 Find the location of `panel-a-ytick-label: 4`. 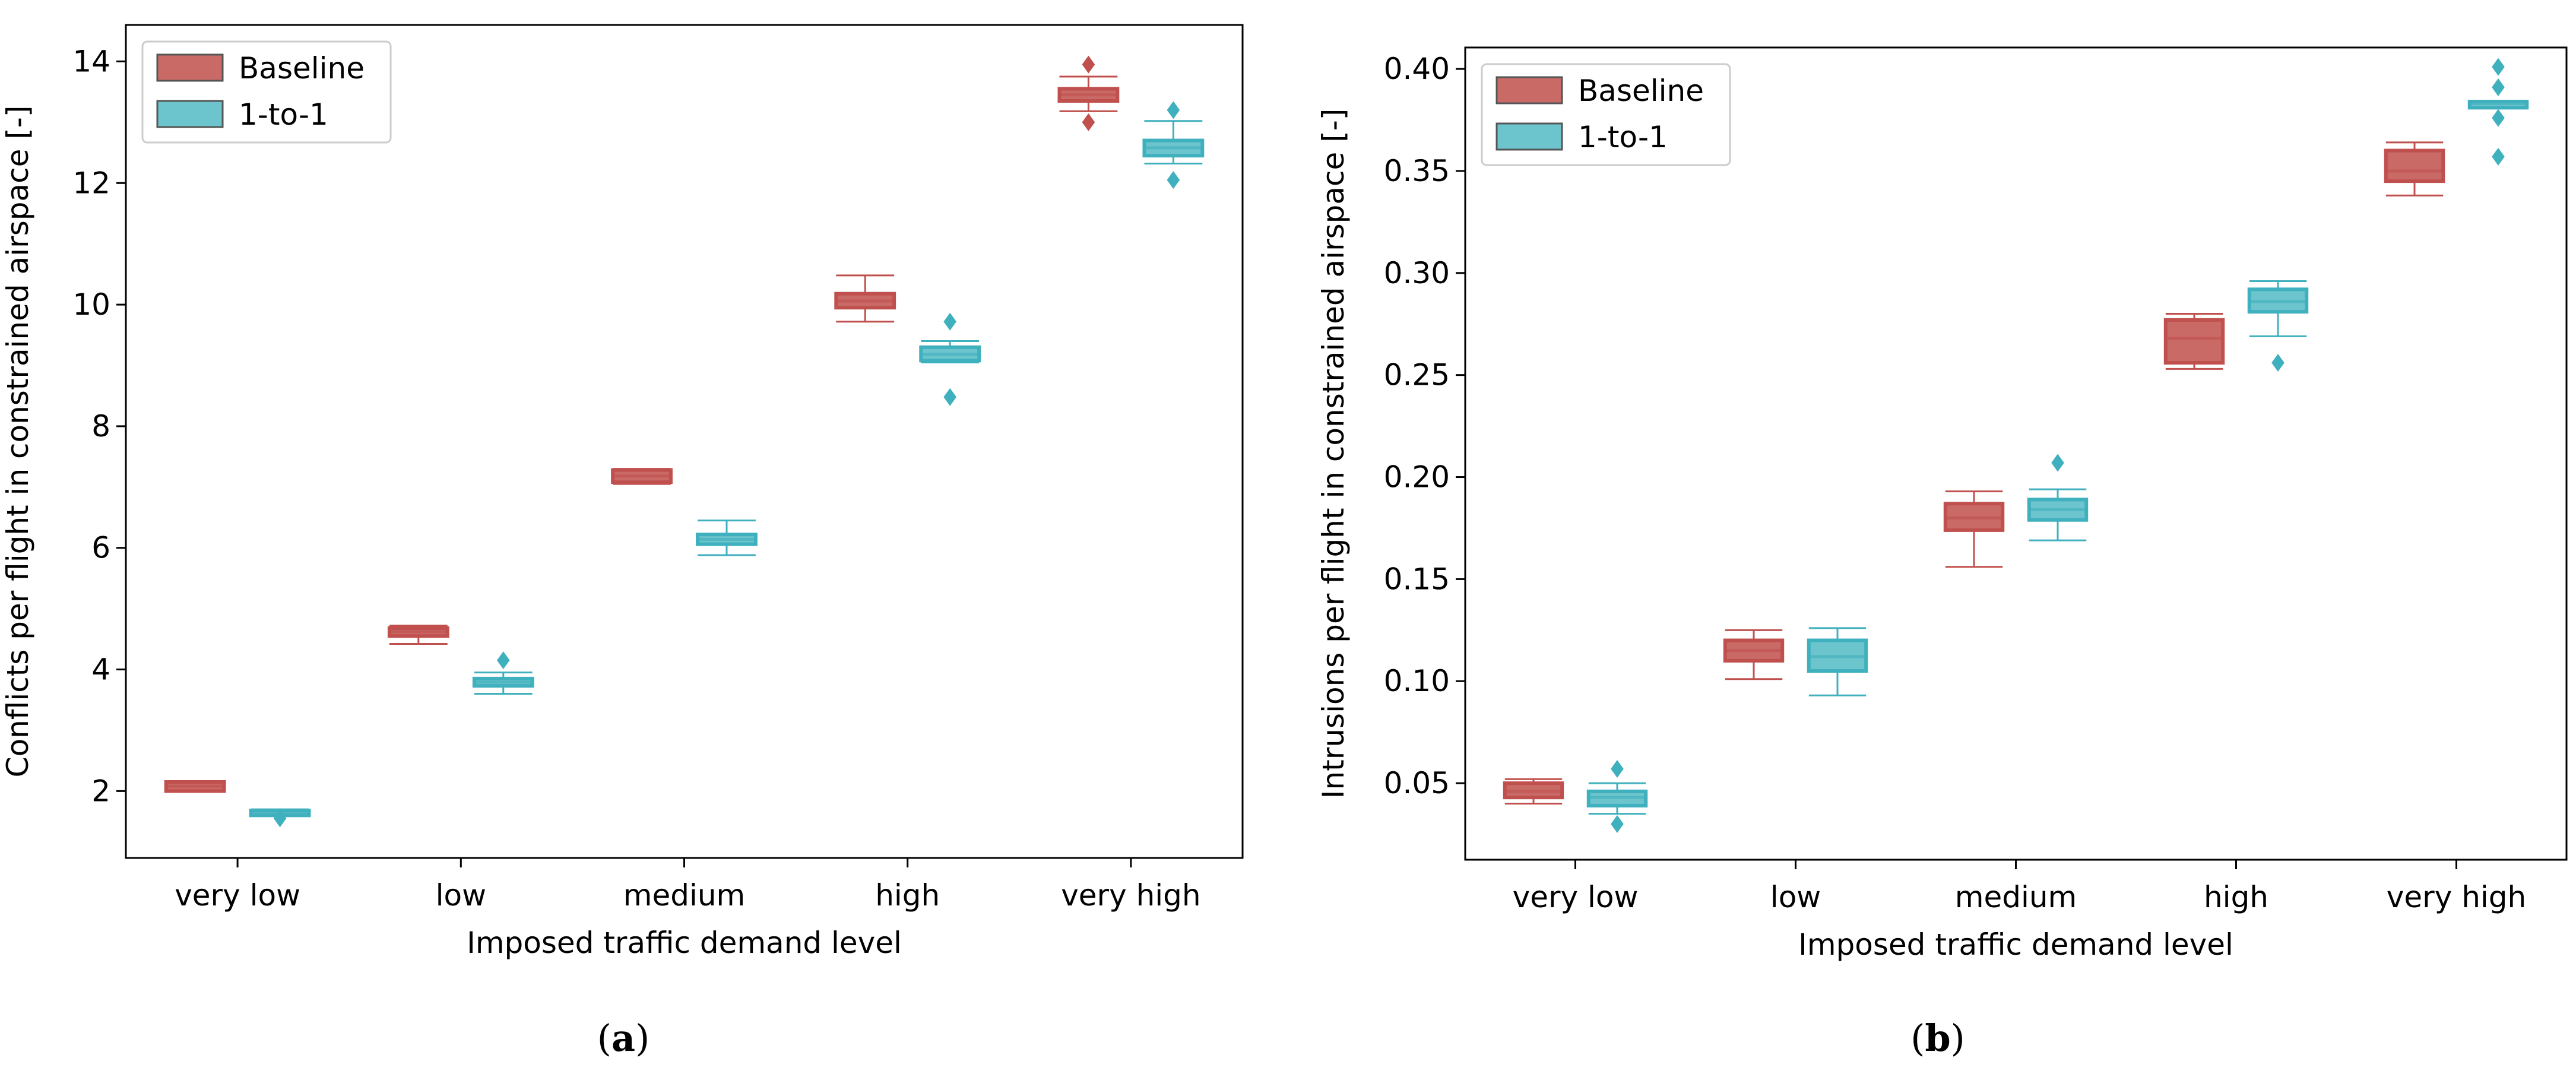

panel-a-ytick-label: 4 is located at coordinates (101, 670).